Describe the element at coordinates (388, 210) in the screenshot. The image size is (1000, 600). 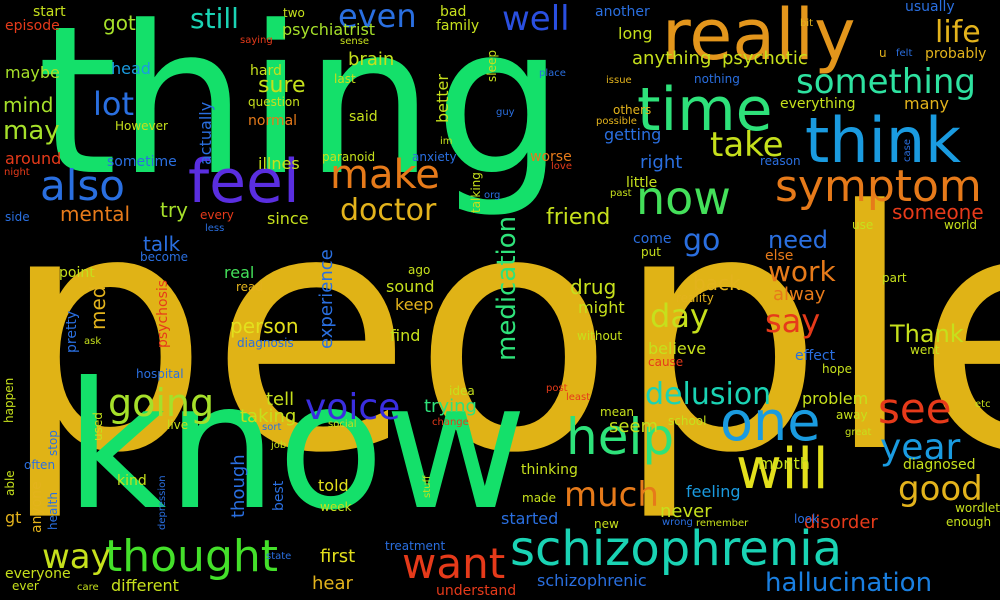
I see `cloud-word-doctor: doctor` at that location.